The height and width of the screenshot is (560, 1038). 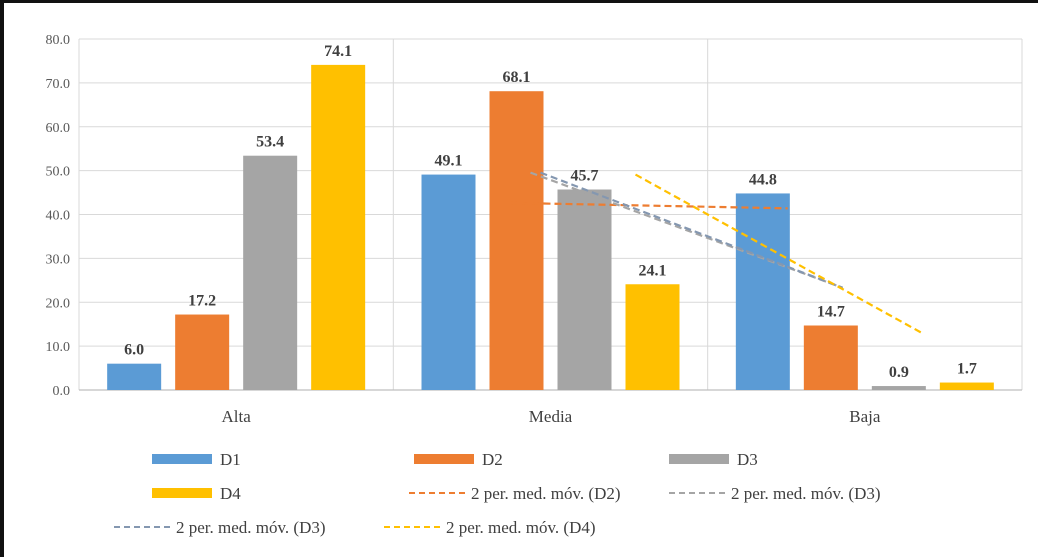 I want to click on legend-swatch-d3, so click(x=699, y=459).